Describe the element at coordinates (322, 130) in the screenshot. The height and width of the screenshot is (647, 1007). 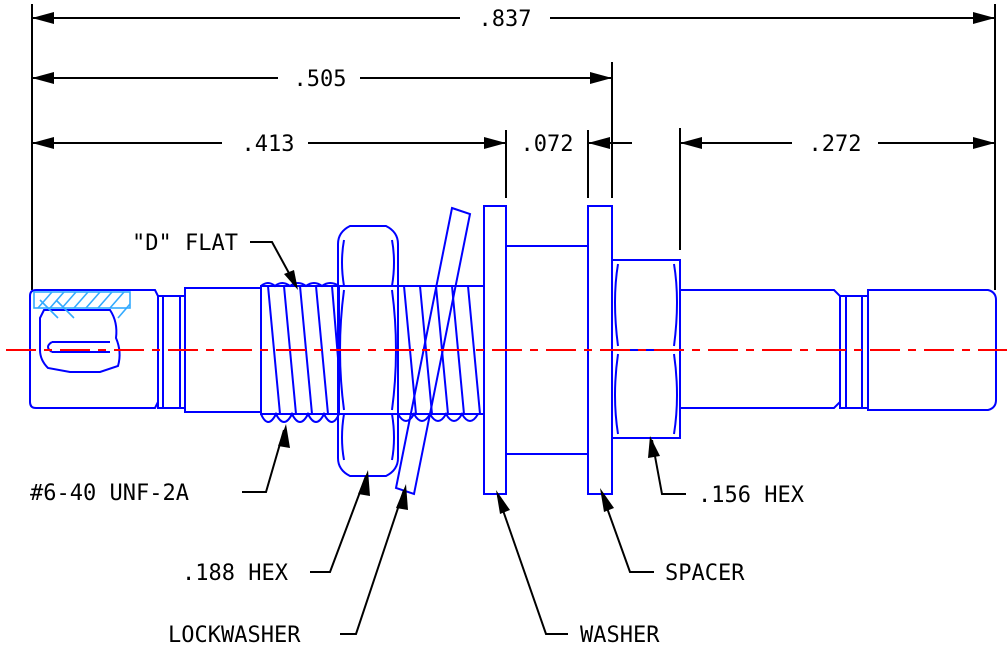
I see `dimension-to-washer-outer: .505` at that location.